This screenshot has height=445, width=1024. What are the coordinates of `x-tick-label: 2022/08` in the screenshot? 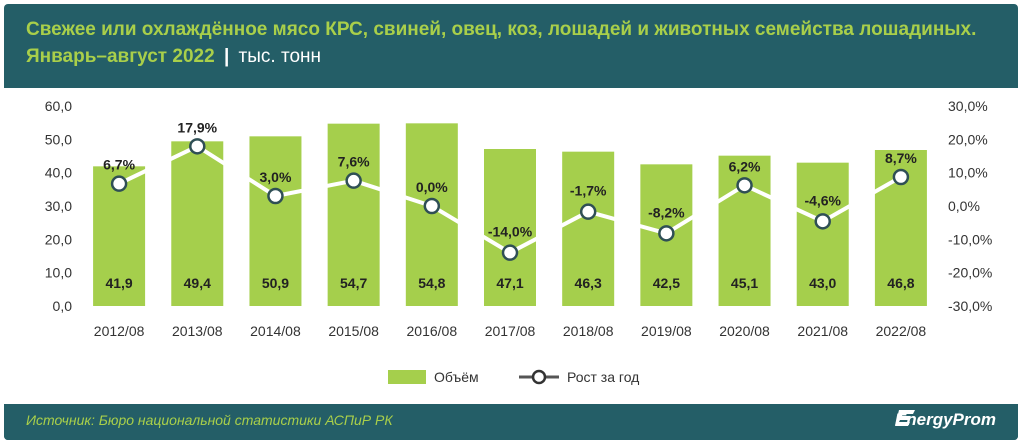 It's located at (901, 331).